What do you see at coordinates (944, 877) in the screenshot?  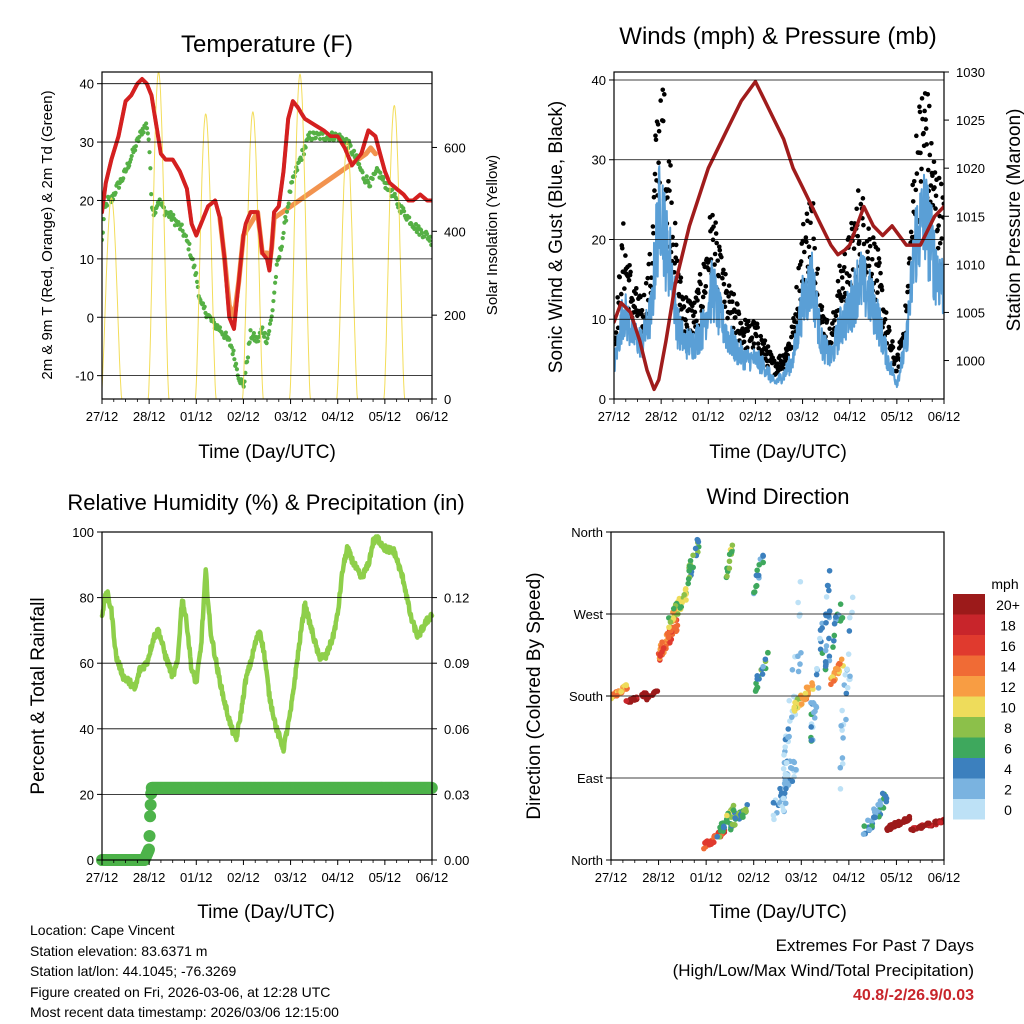 I see `wind-direction-xtick-label: 06/12` at bounding box center [944, 877].